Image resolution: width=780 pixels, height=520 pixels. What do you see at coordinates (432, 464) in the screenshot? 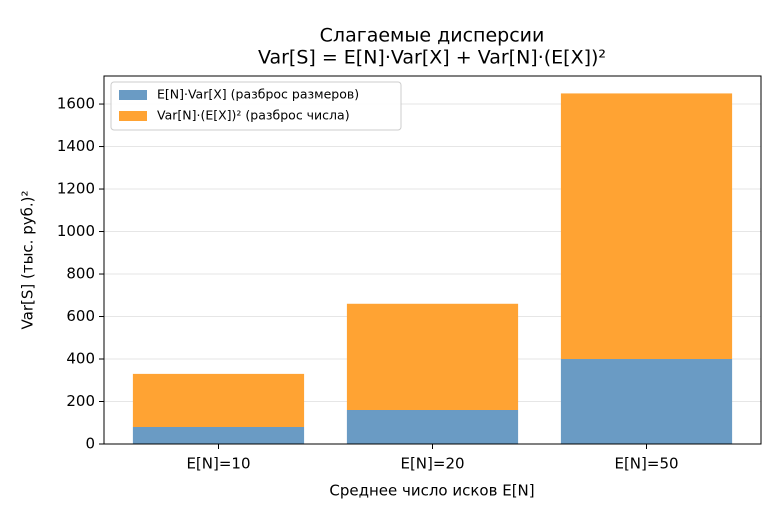
I see `x-tick-label: E[N]=20` at bounding box center [432, 464].